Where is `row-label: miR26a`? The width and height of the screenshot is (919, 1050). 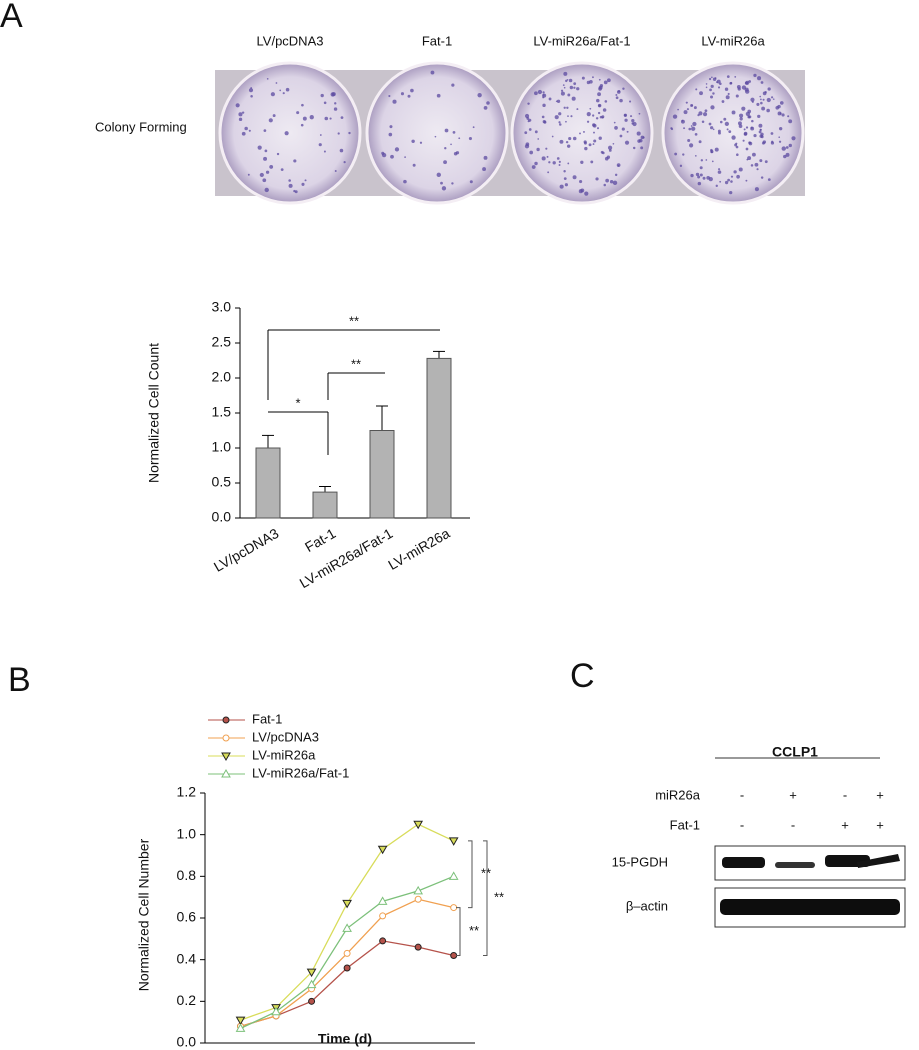 row-label: miR26a is located at coordinates (678, 794).